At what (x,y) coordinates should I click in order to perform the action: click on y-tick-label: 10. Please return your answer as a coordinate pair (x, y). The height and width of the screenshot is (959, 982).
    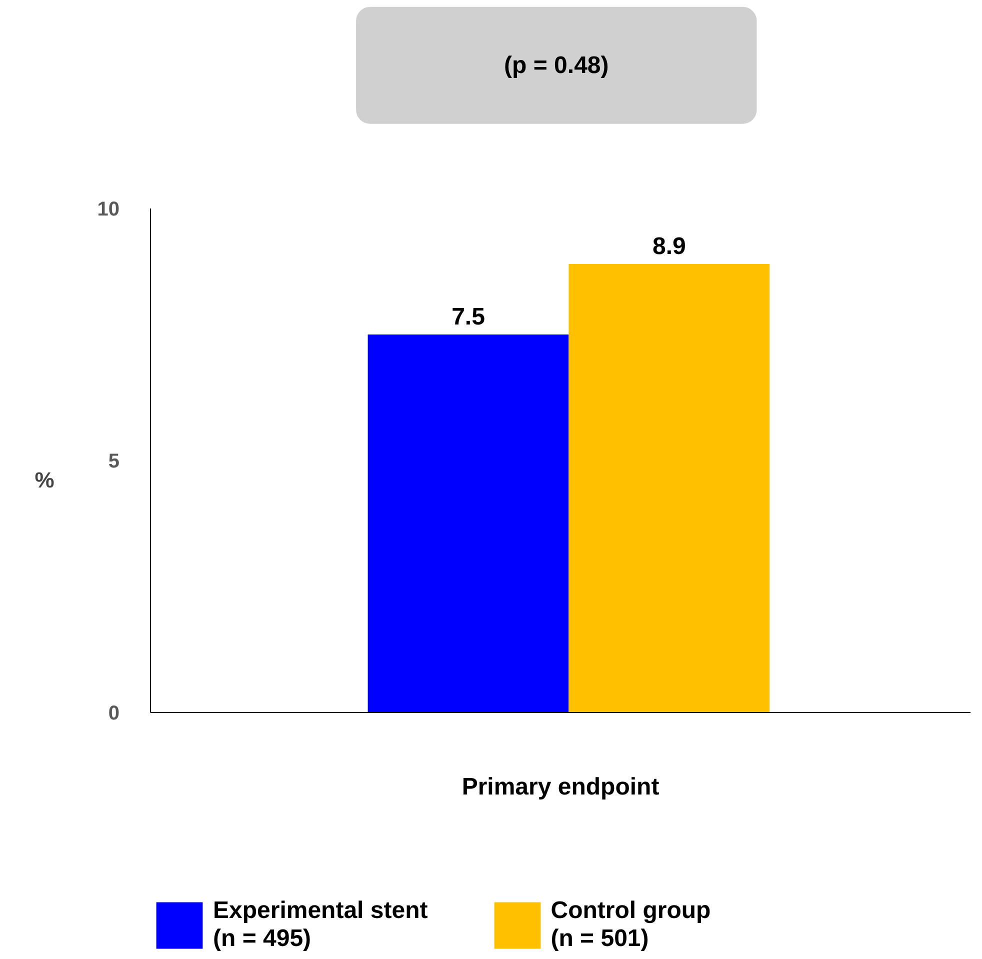
    Looking at the image, I should click on (108, 209).